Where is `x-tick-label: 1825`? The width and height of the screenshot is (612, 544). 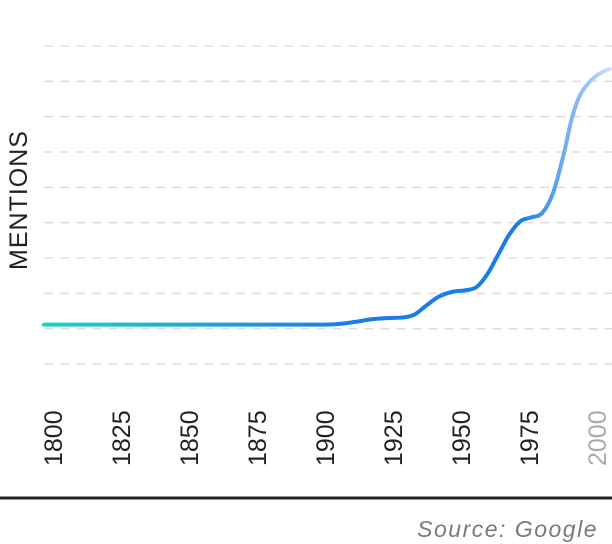 x-tick-label: 1825 is located at coordinates (122, 438).